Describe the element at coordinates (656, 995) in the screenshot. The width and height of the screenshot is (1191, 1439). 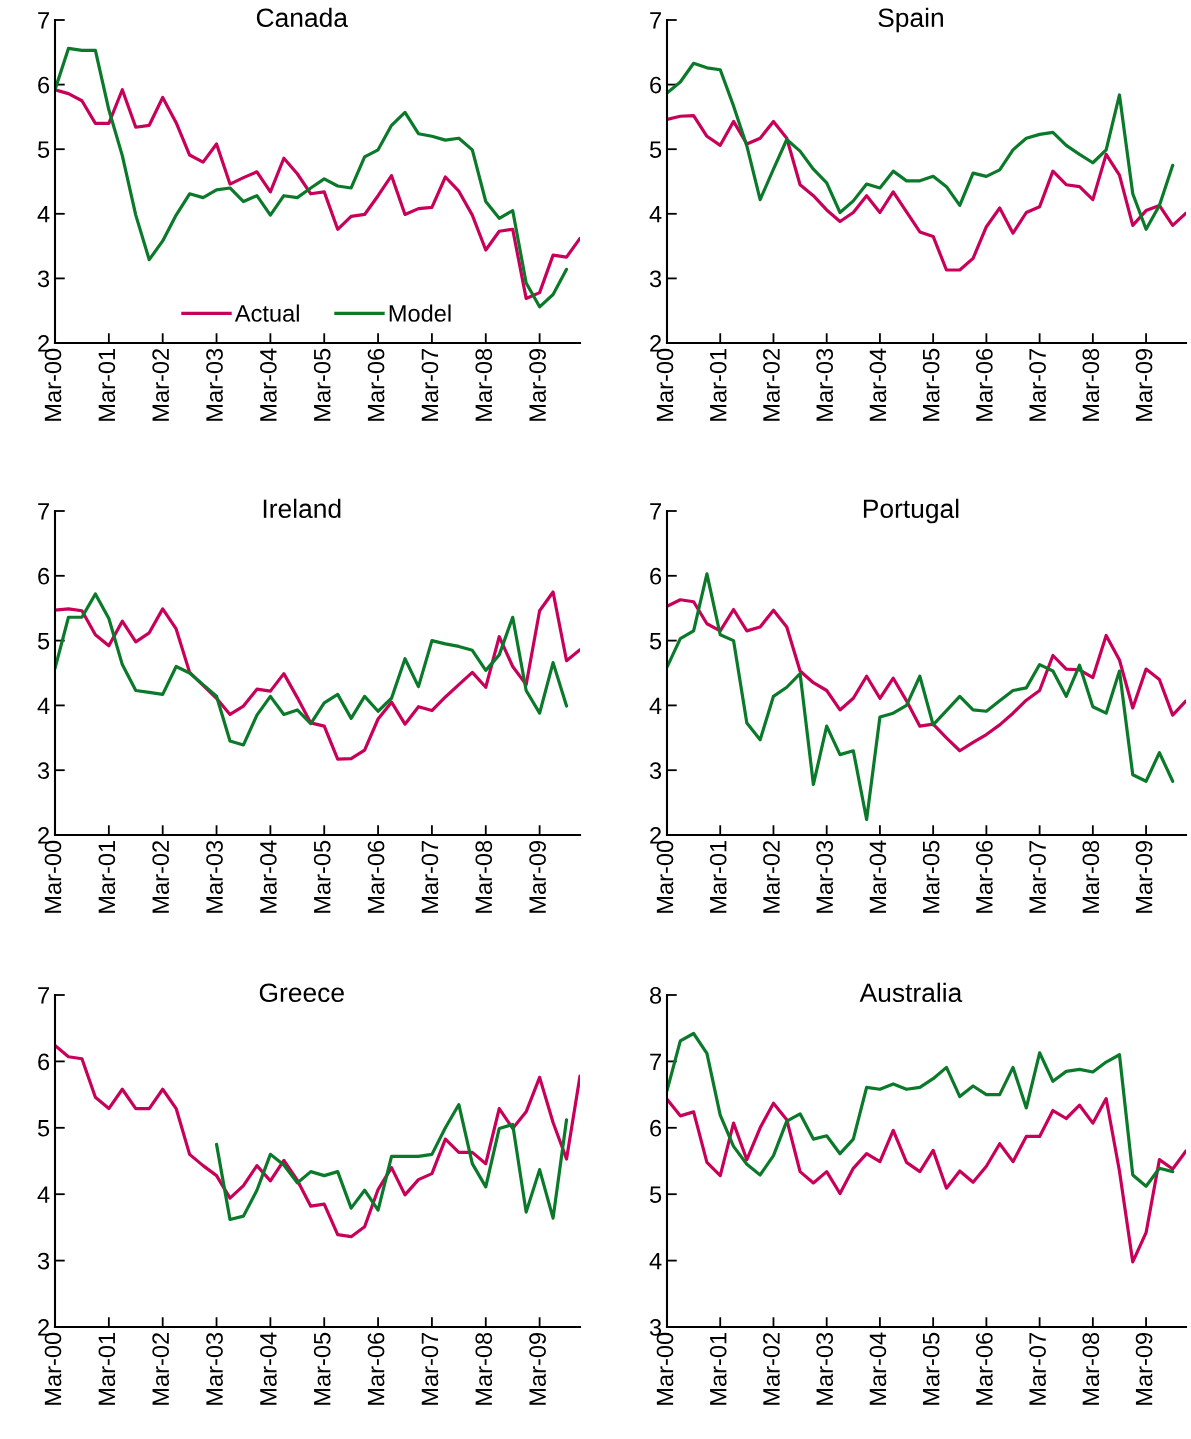
I see `y-tick-label: 8` at that location.